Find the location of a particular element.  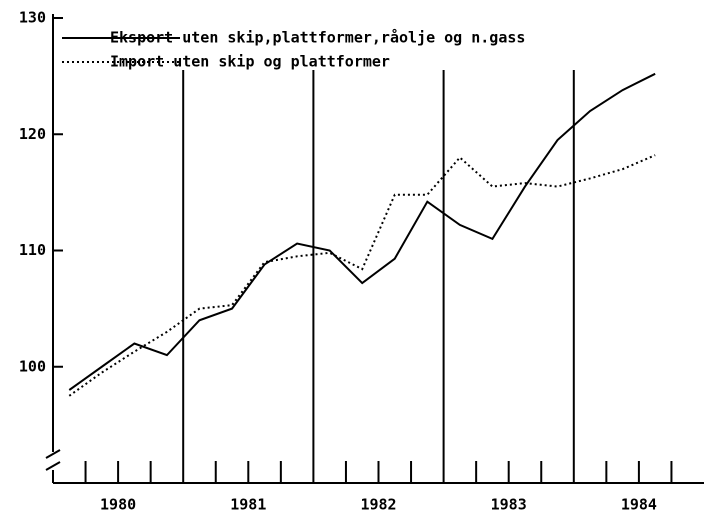

y-tick-label: 100 is located at coordinates (32, 366).